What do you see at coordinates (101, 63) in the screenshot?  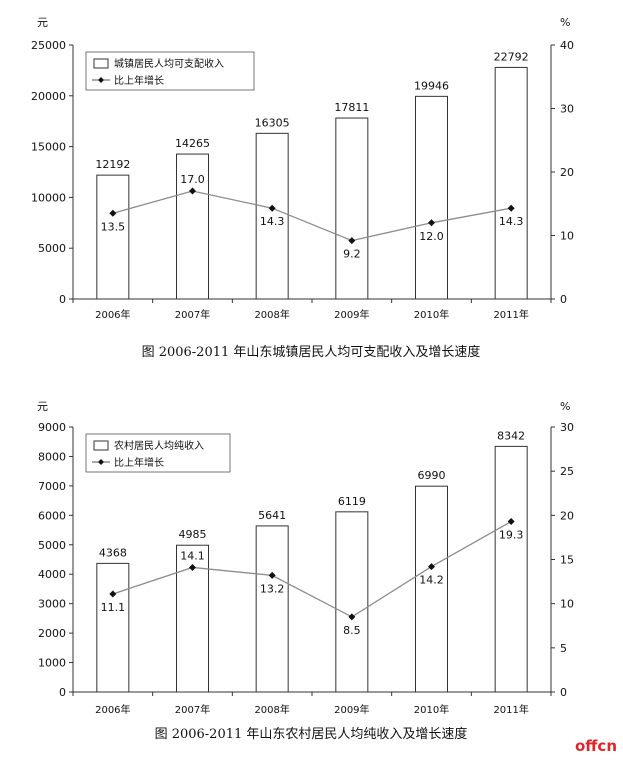 I see `chart1-legend-bar-swatch` at bounding box center [101, 63].